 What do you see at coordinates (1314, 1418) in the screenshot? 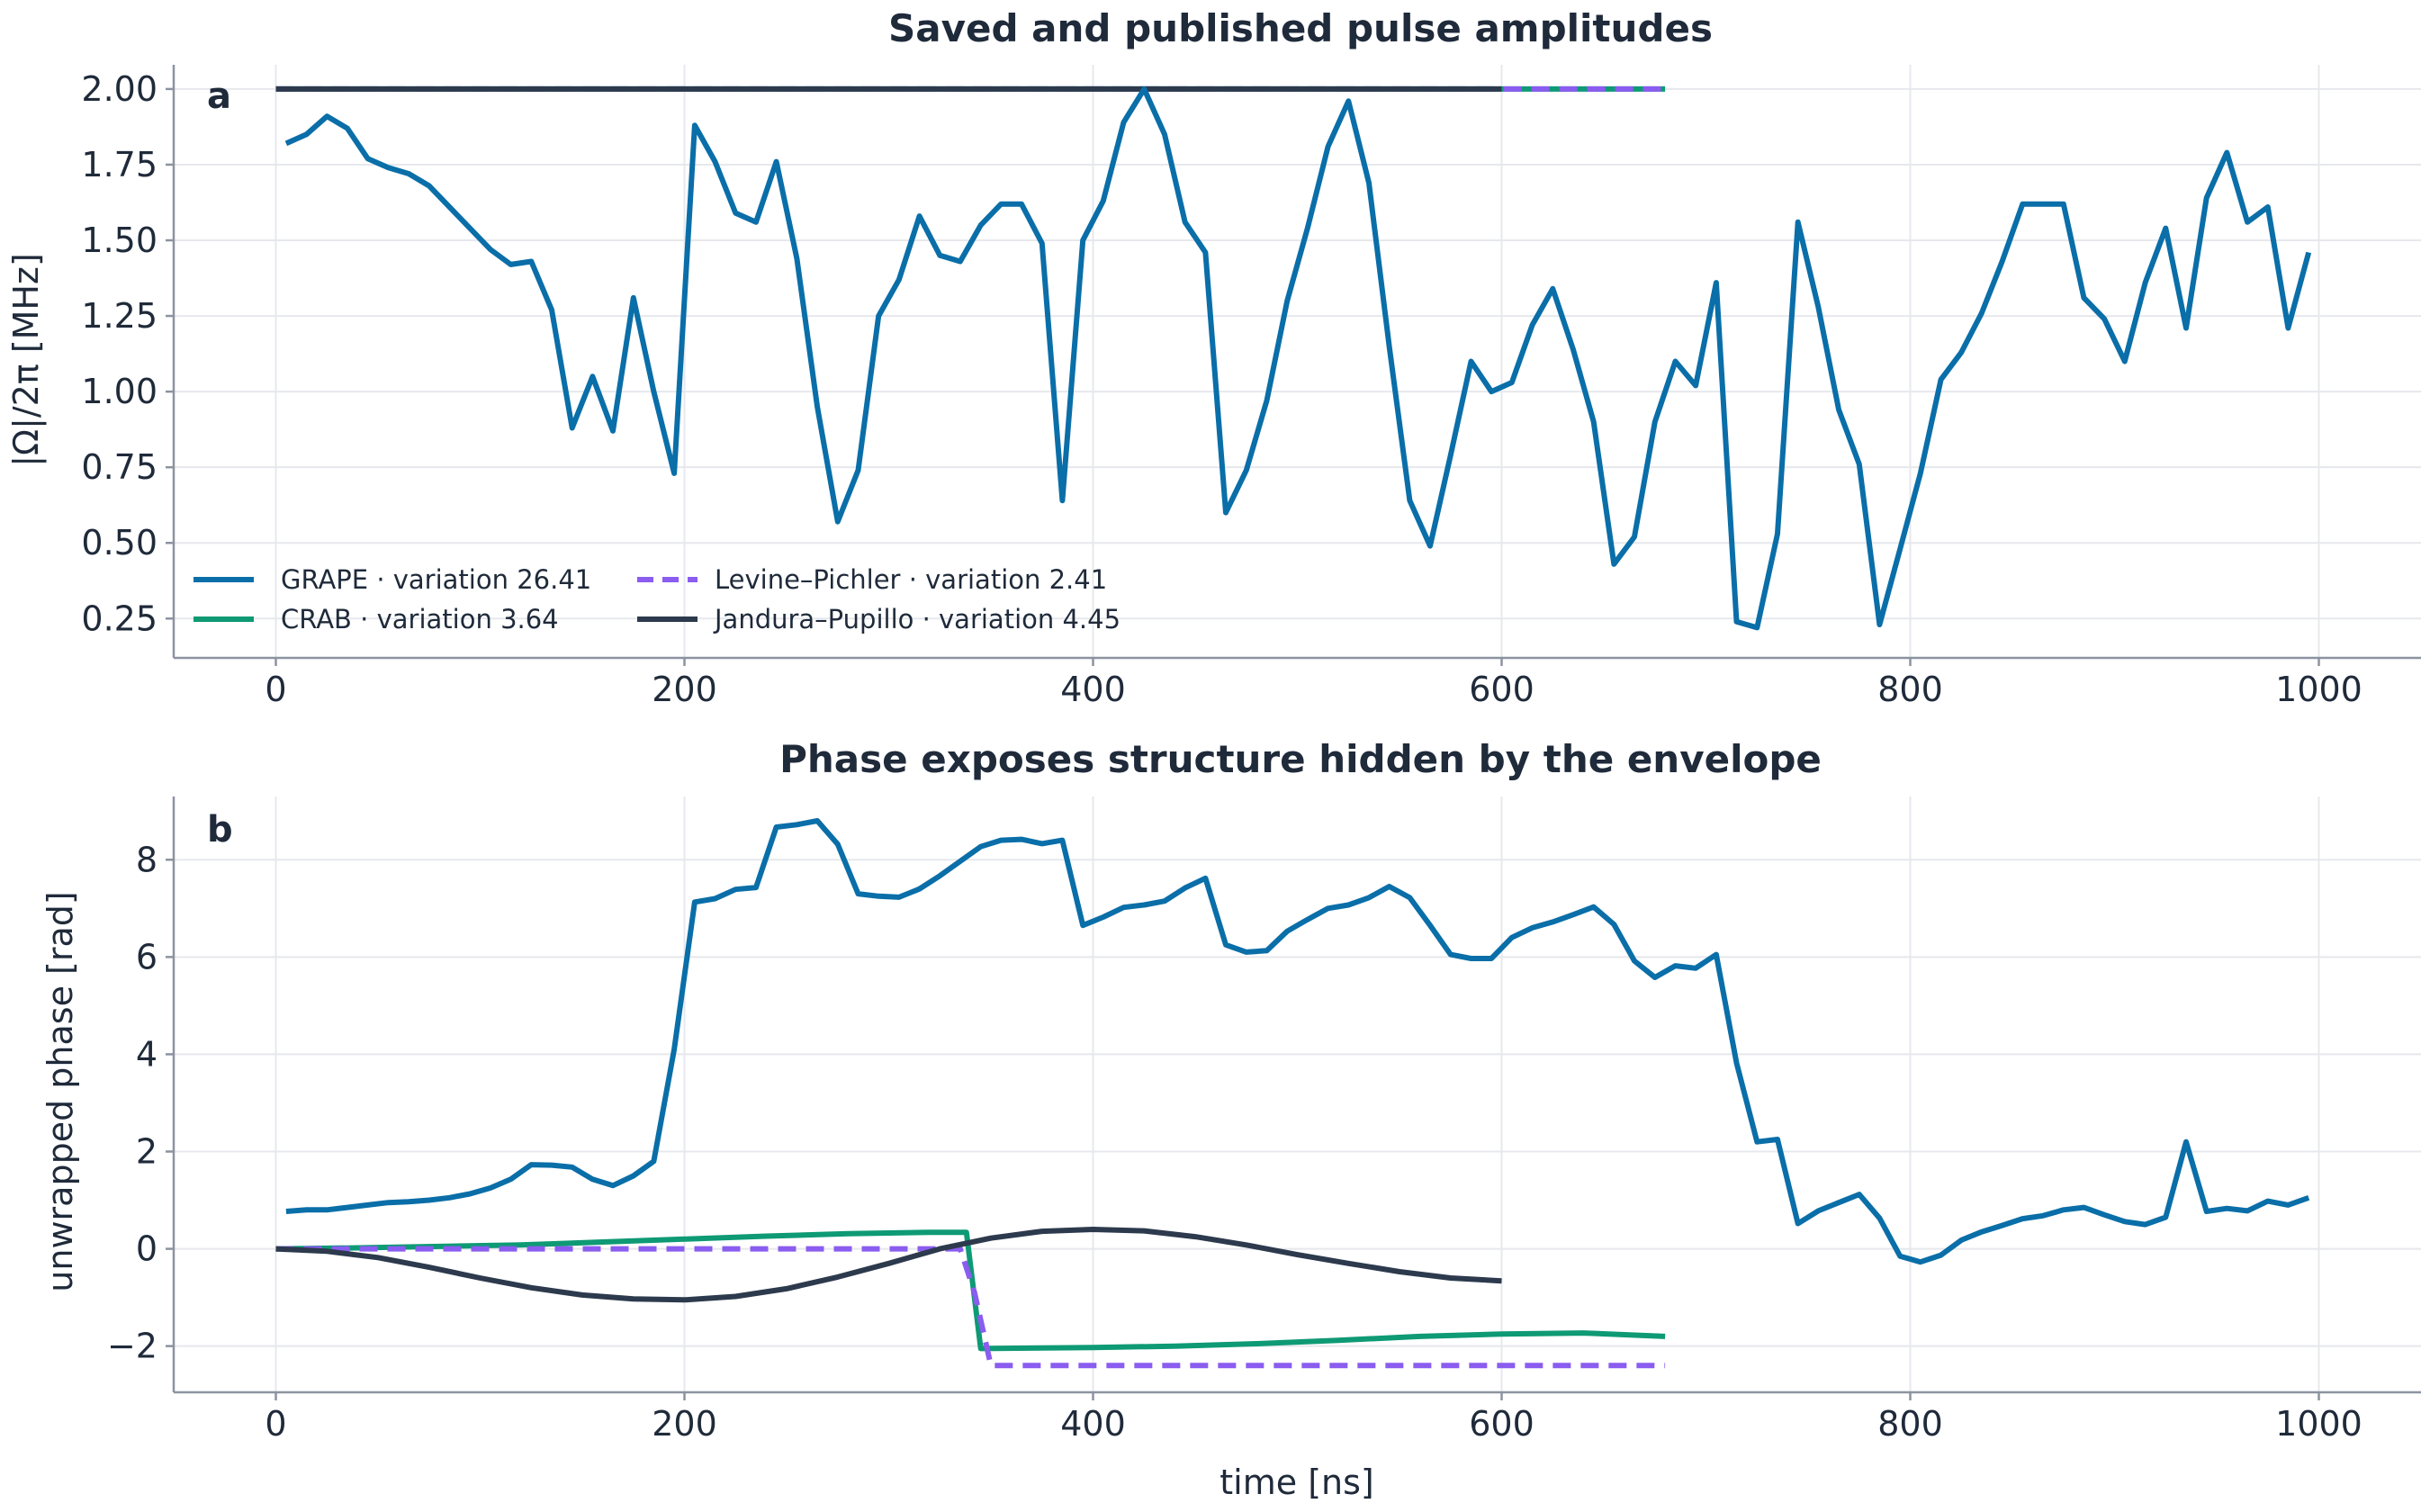
I see `panel-b-x-ticks: 0 200 400 600 800 1000` at bounding box center [1314, 1418].